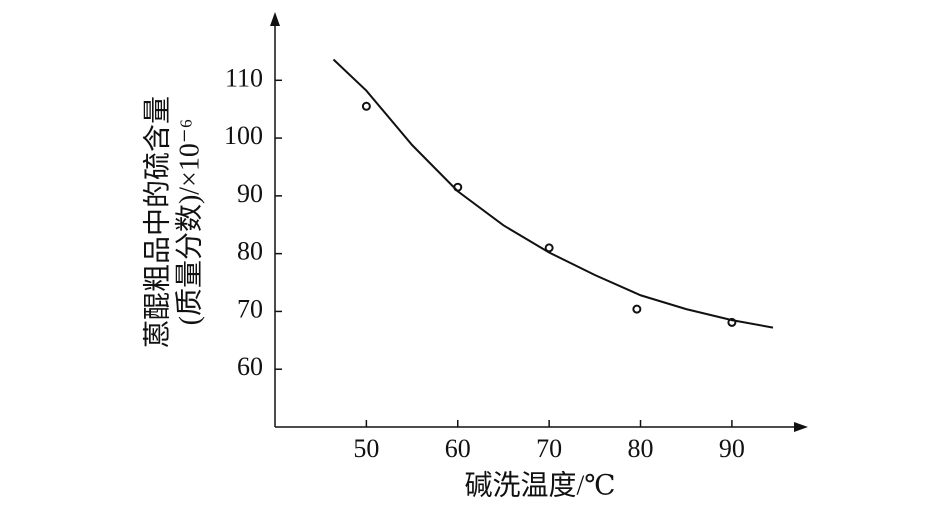  I want to click on y-tick-label: 100, so click(243, 135).